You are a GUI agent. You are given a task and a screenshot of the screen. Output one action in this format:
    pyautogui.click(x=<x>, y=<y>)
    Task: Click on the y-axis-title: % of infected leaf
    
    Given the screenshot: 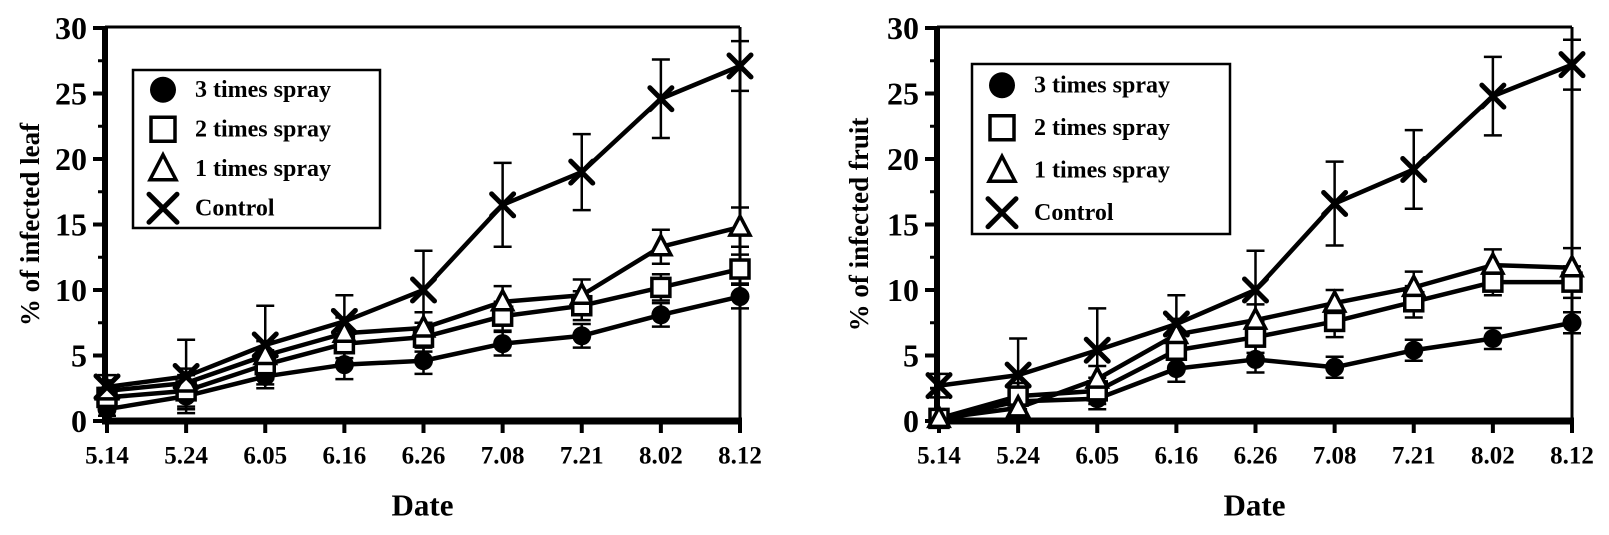 What is the action you would take?
    pyautogui.click(x=30, y=224)
    